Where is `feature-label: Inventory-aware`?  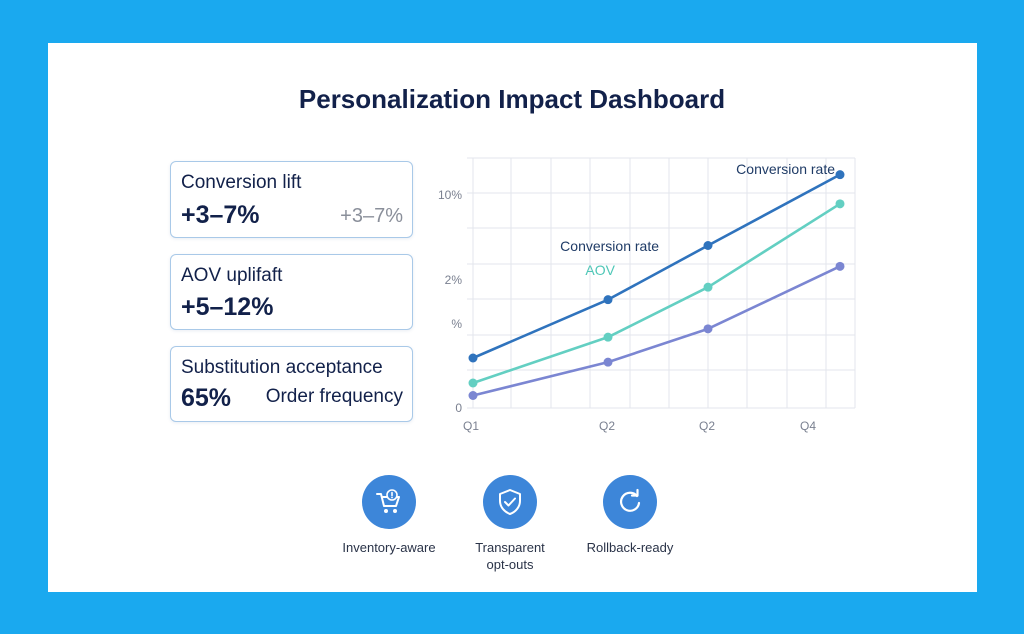
feature-label: Inventory-aware is located at coordinates (389, 547).